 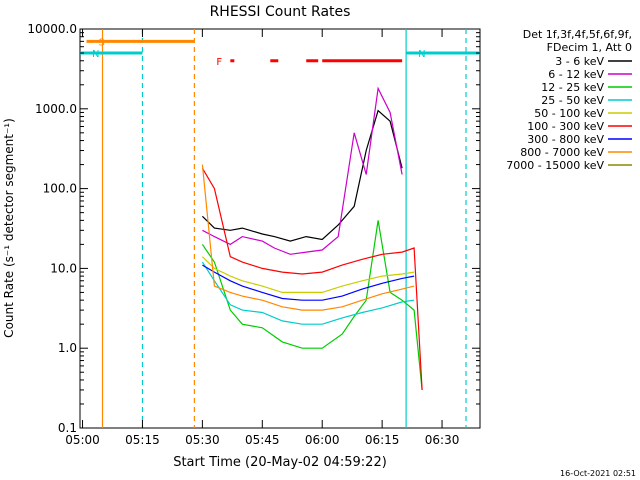 I want to click on y-tick-label-3: 100.0, so click(x=60, y=189).